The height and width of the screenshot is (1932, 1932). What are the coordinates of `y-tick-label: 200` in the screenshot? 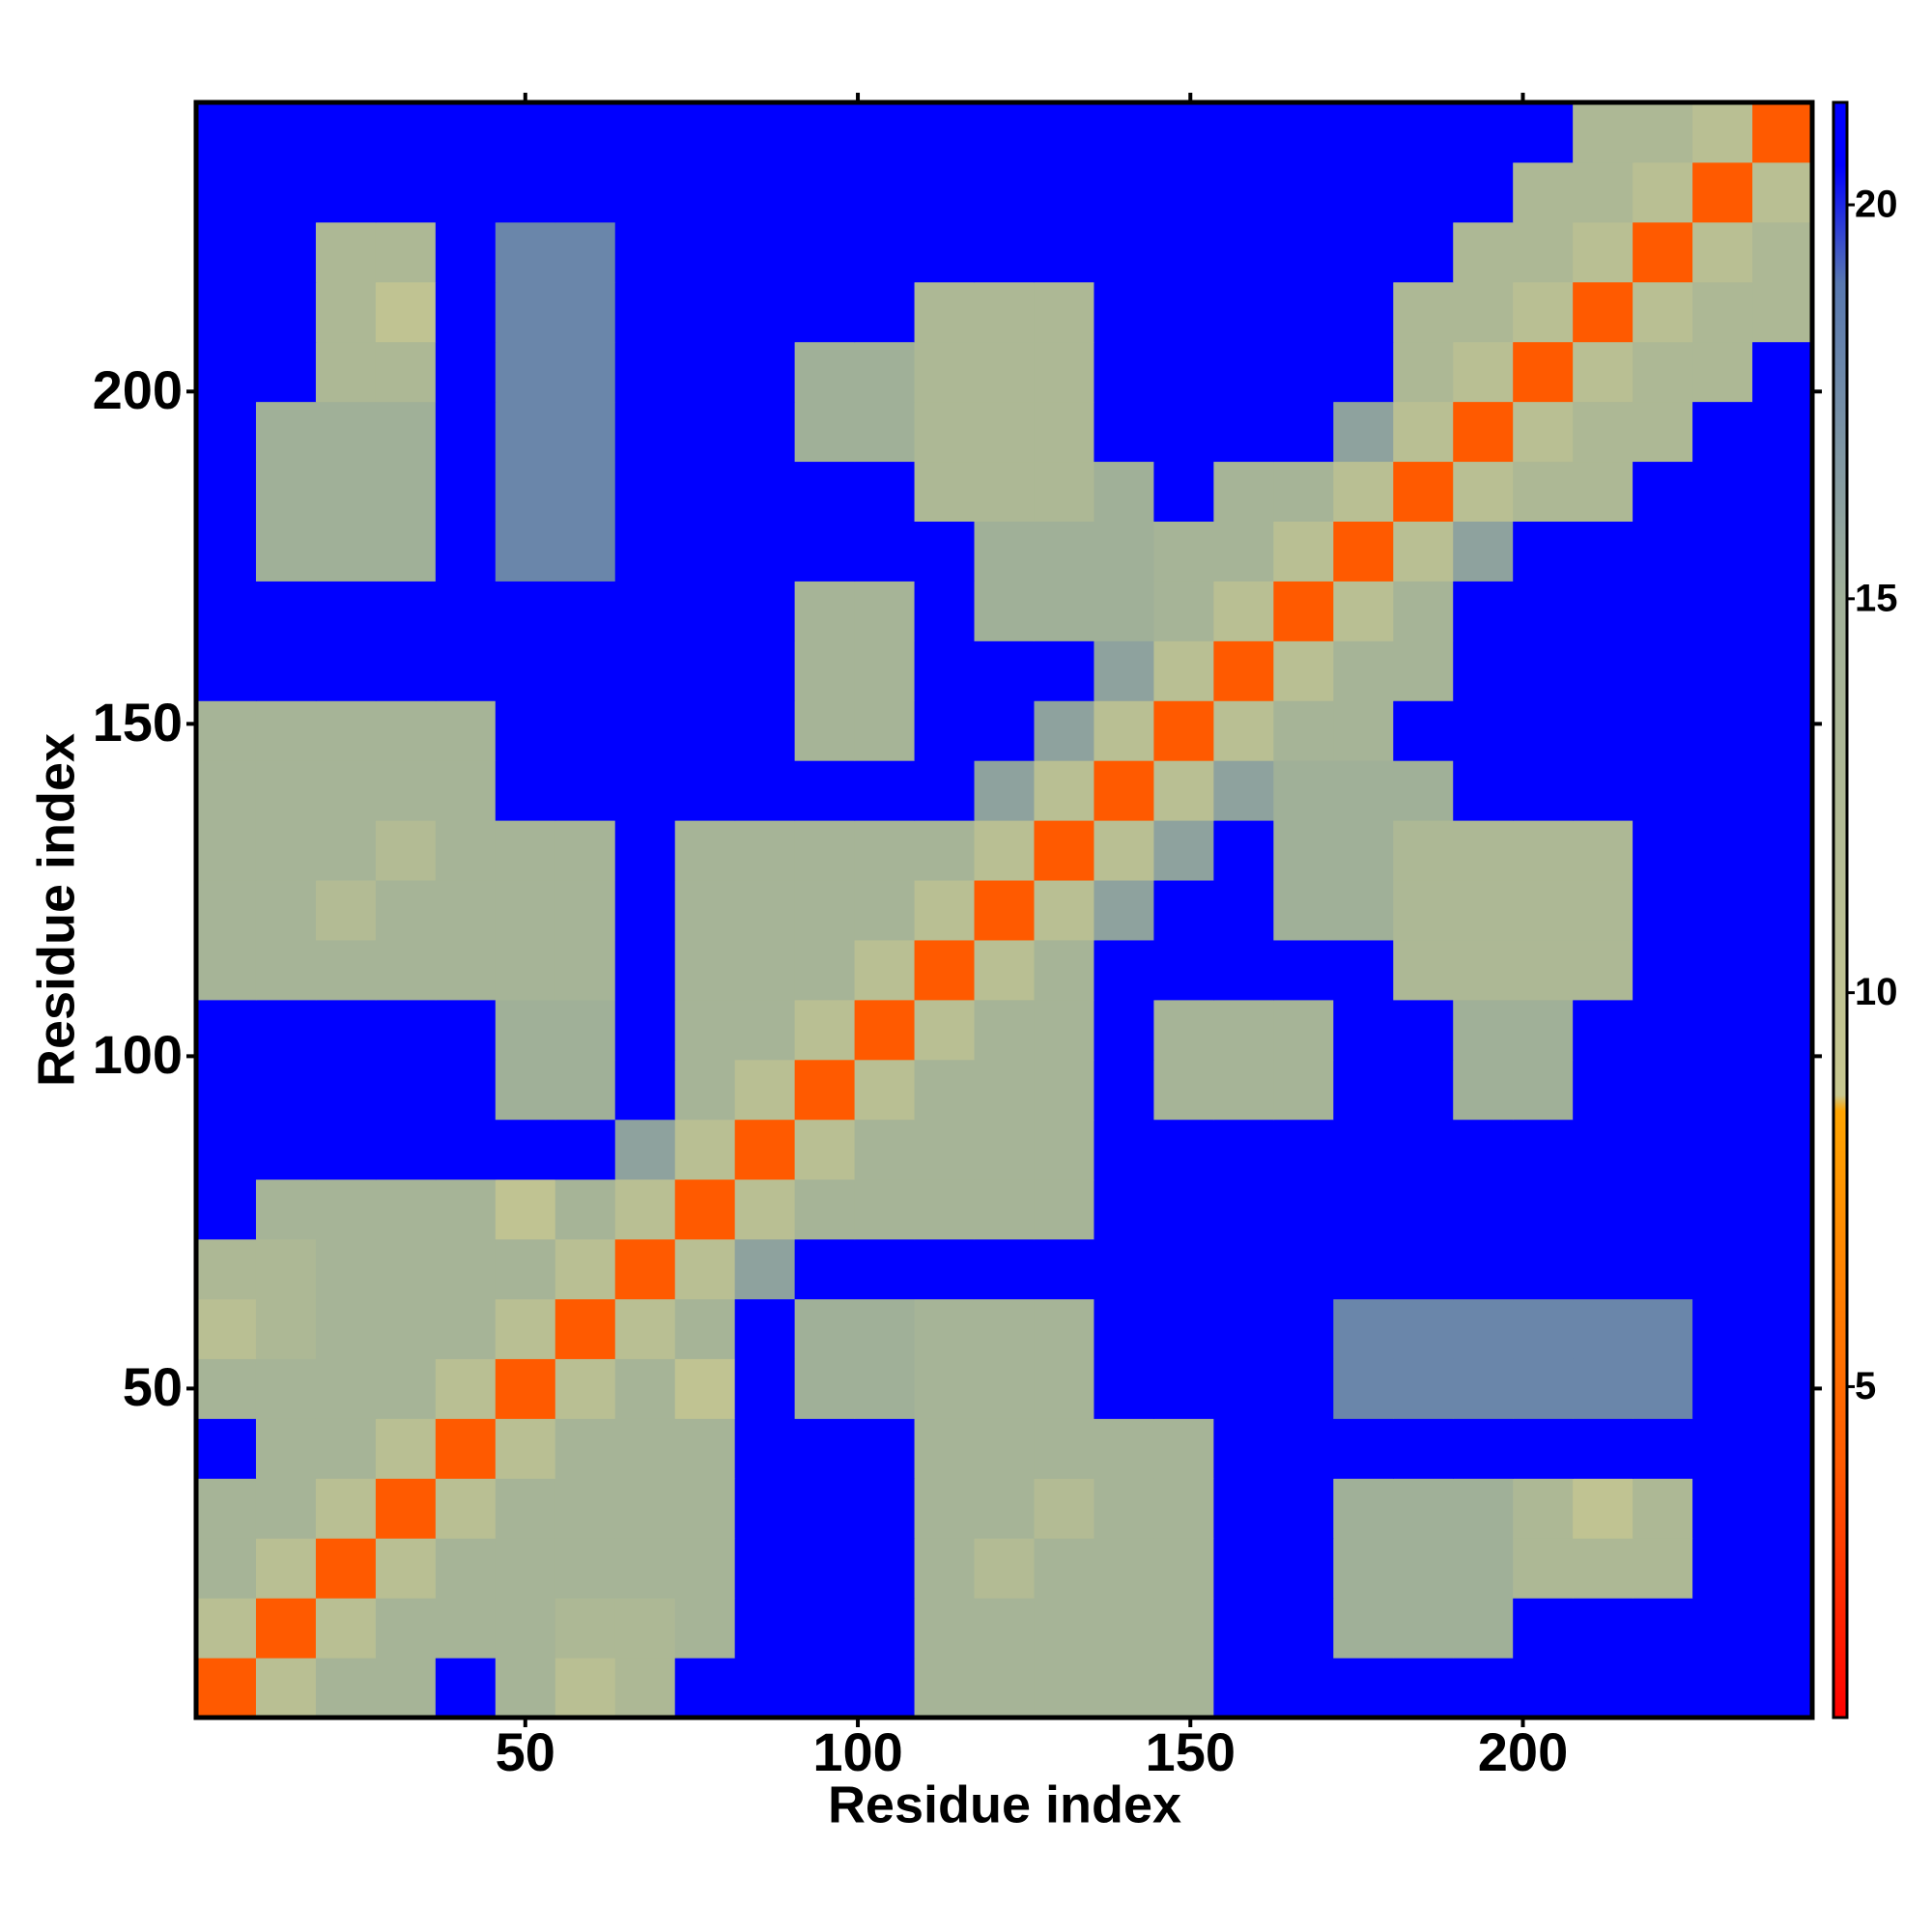 It's located at (138, 389).